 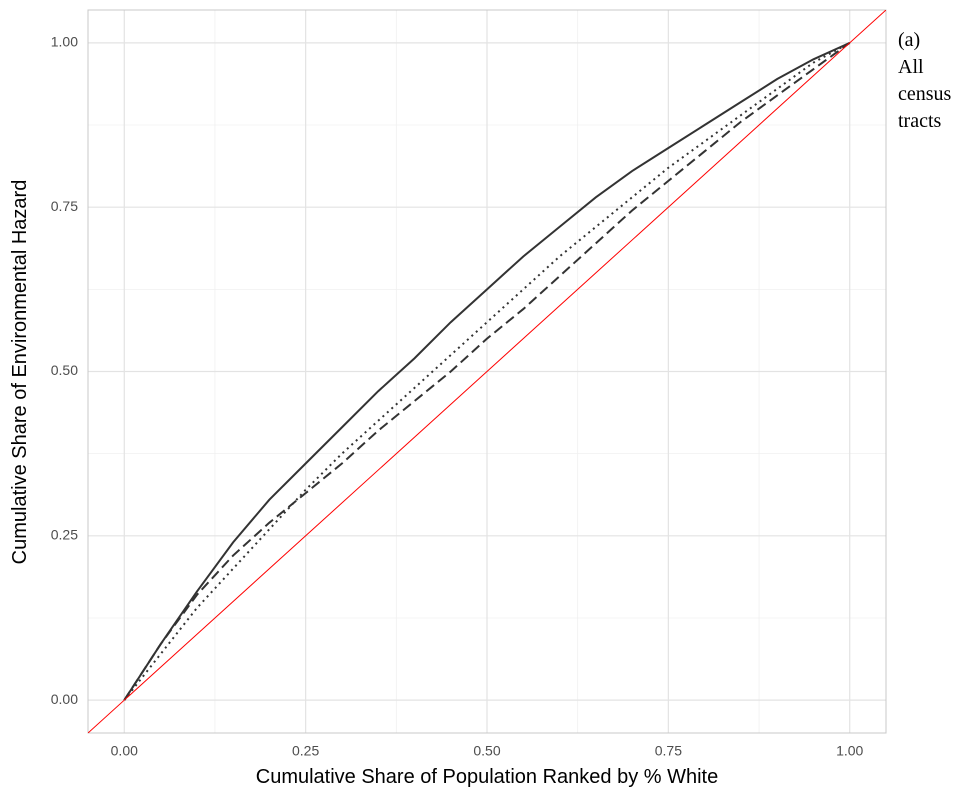 I want to click on x-tick-label: 1.00, so click(x=849, y=751).